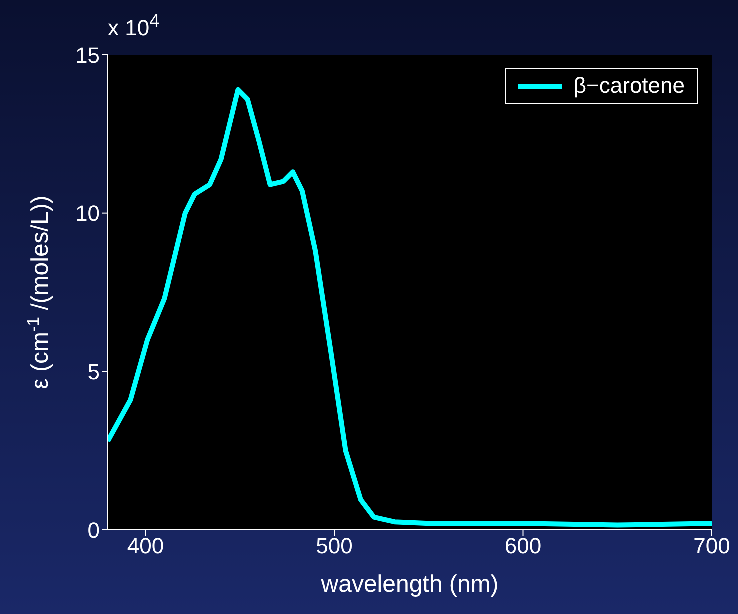  Describe the element at coordinates (628, 86) in the screenshot. I see `legend-label: β−carotene` at that location.